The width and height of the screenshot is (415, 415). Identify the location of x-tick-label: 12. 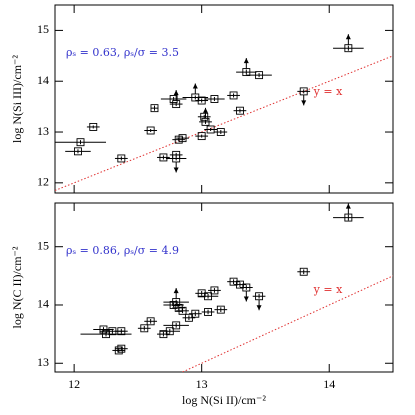
(74, 384).